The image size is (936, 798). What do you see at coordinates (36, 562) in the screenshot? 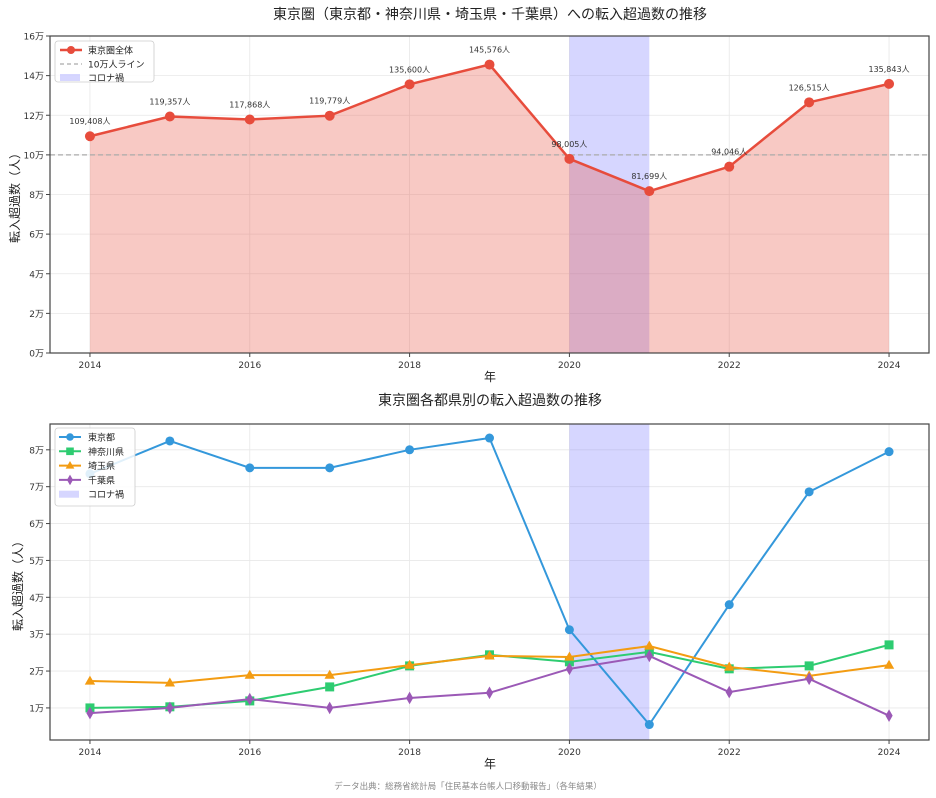
I see `y-tick-label: 5万` at bounding box center [36, 562].